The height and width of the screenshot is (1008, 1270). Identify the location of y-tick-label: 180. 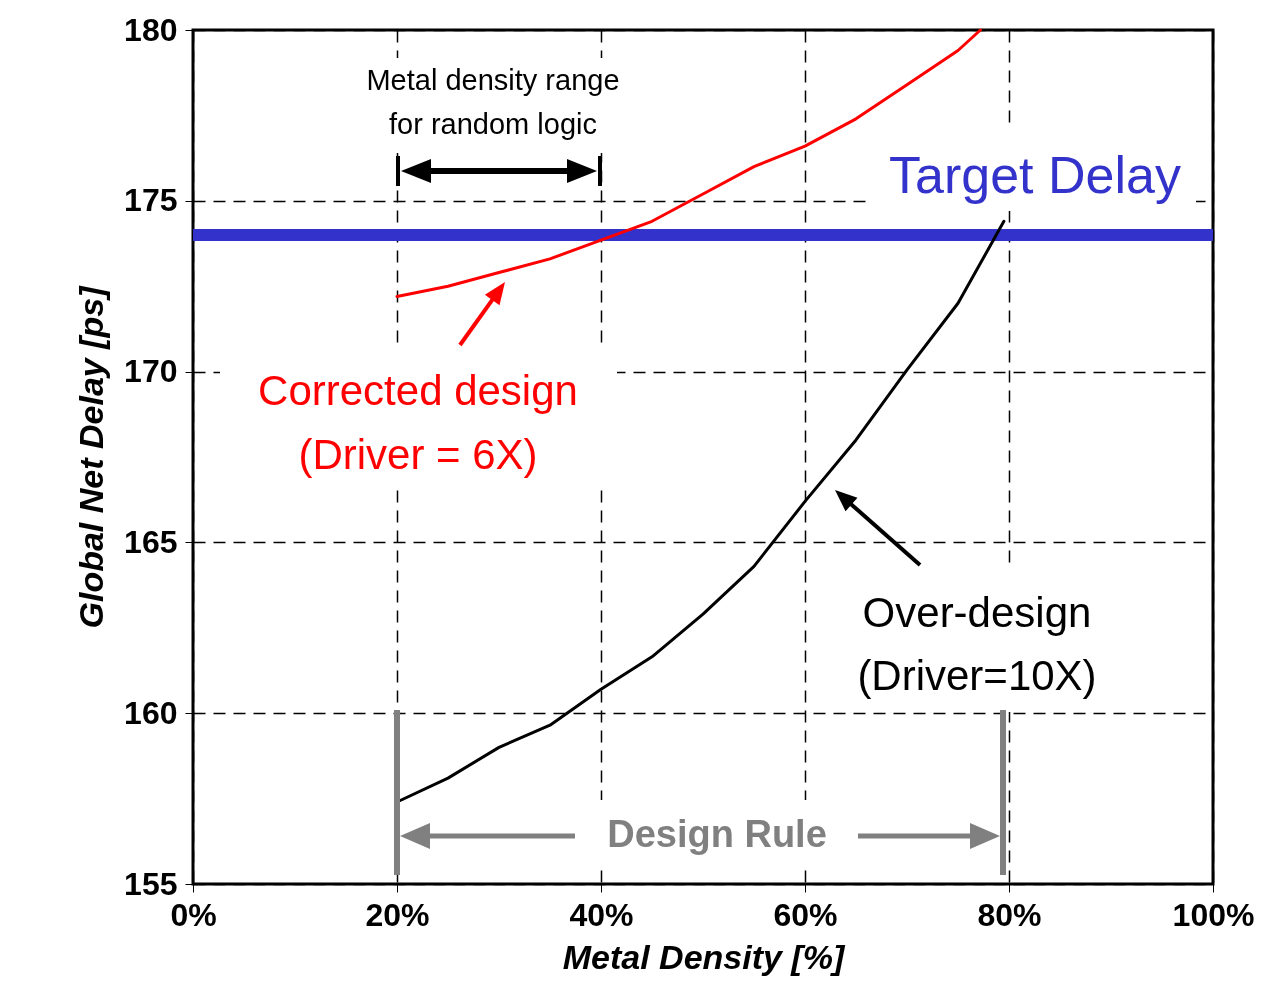
(151, 29).